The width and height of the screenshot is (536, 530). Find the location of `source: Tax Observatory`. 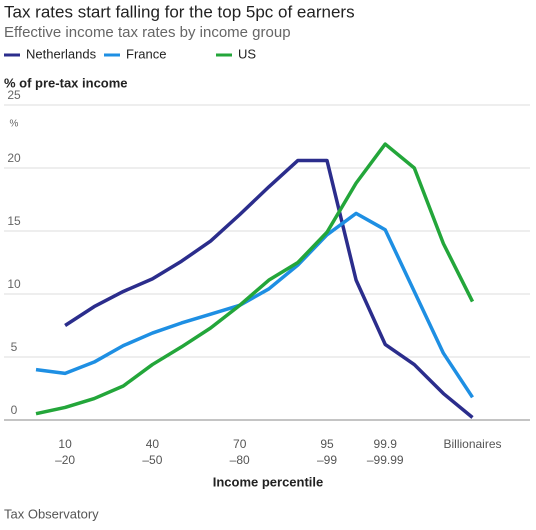

source: Tax Observatory is located at coordinates (51, 513).